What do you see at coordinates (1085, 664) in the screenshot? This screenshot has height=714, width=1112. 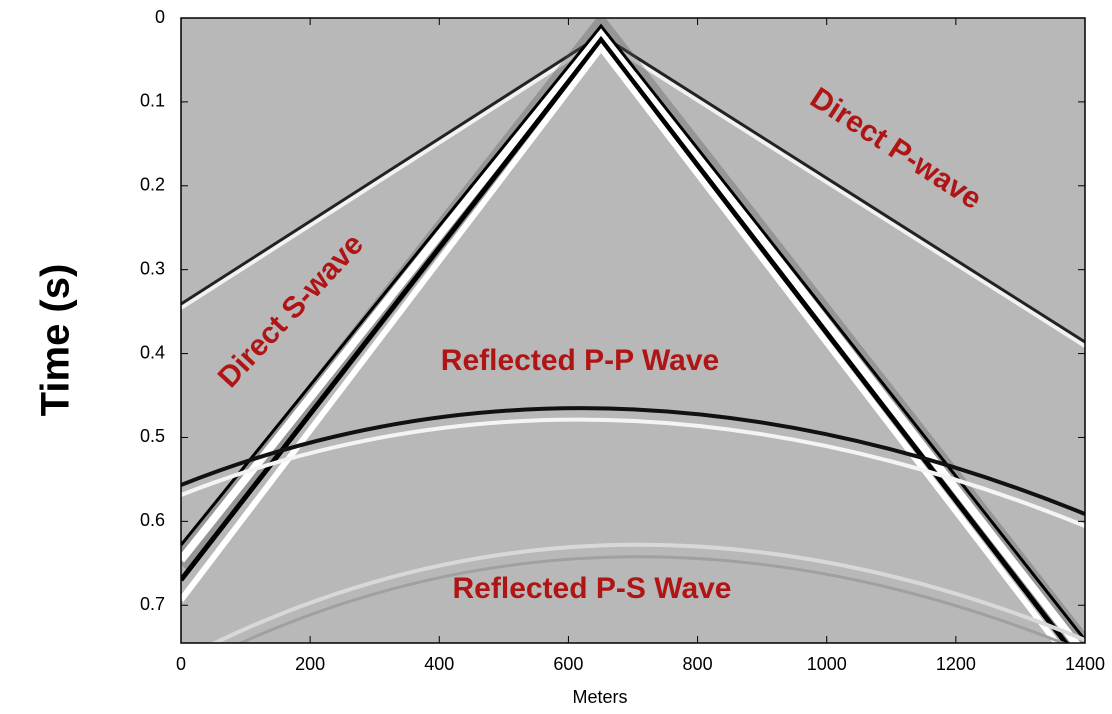 I see `x-tick-label: 1400` at bounding box center [1085, 664].